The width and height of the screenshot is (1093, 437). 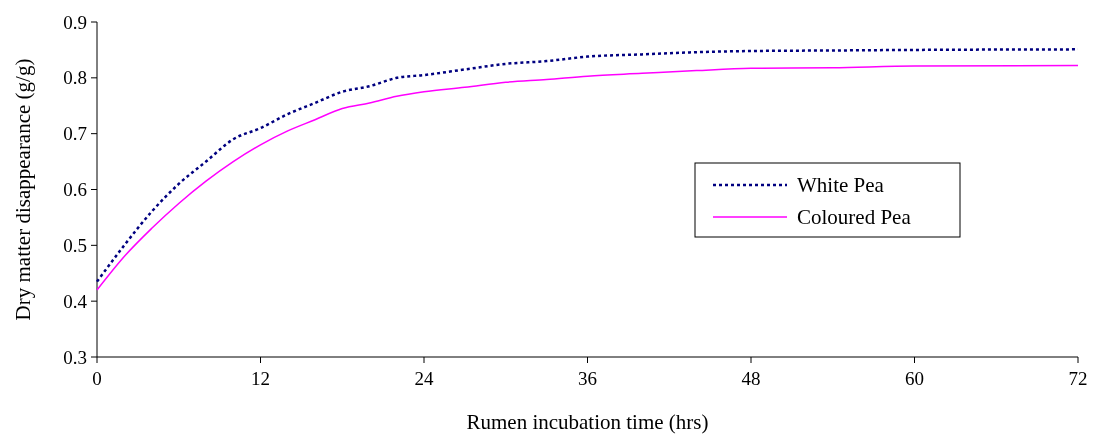 What do you see at coordinates (97, 378) in the screenshot?
I see `x-tick-label: 0` at bounding box center [97, 378].